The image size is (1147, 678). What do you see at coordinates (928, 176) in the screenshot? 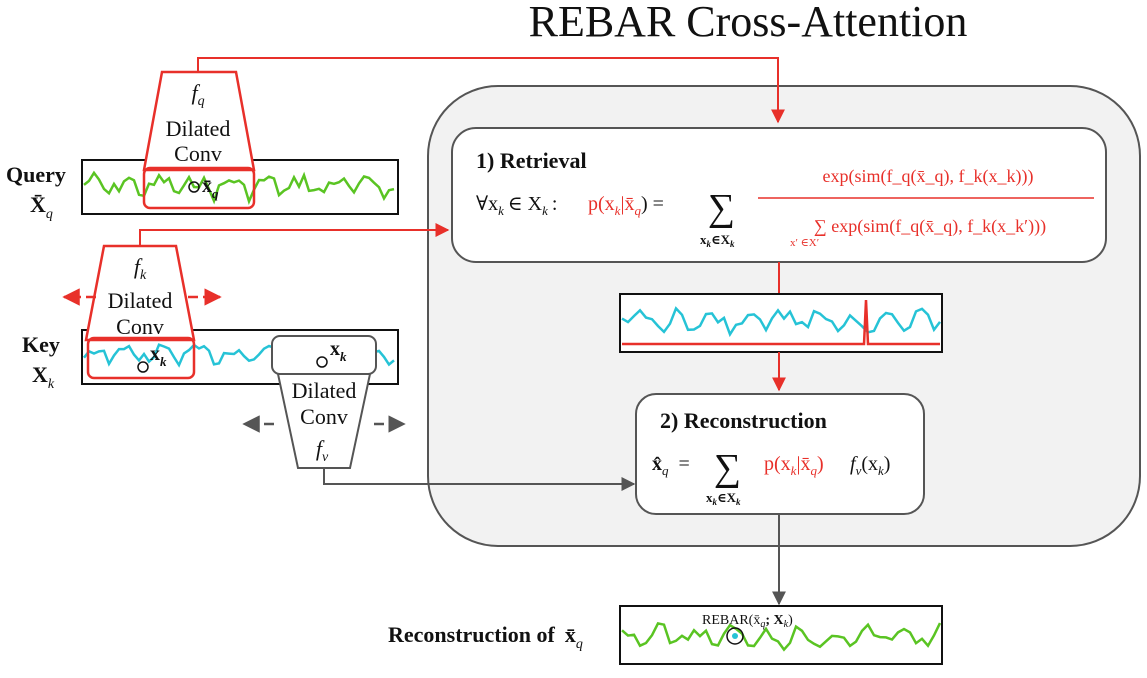
I see `retrieval-numerator: exp(sim(f_q(x̄_q), f_k(x_k)))` at bounding box center [928, 176].